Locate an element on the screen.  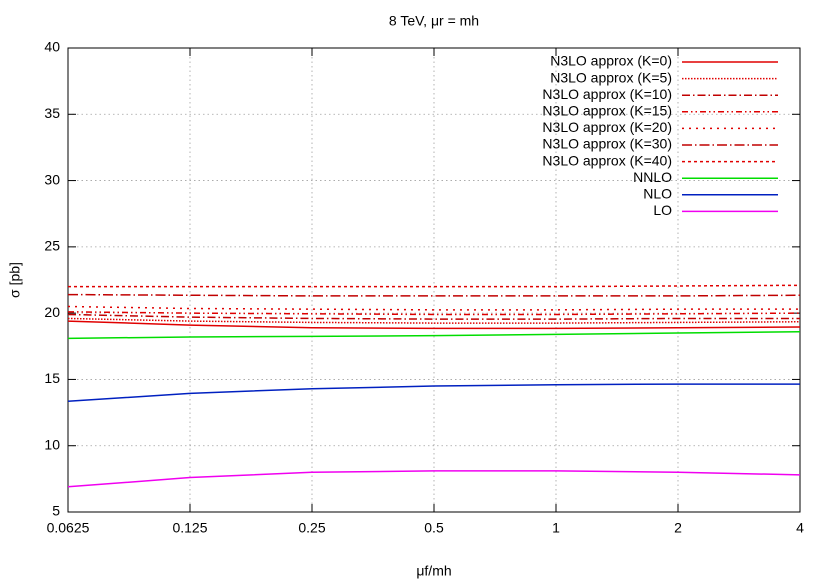
x-tick-label: 0.5 is located at coordinates (434, 528).